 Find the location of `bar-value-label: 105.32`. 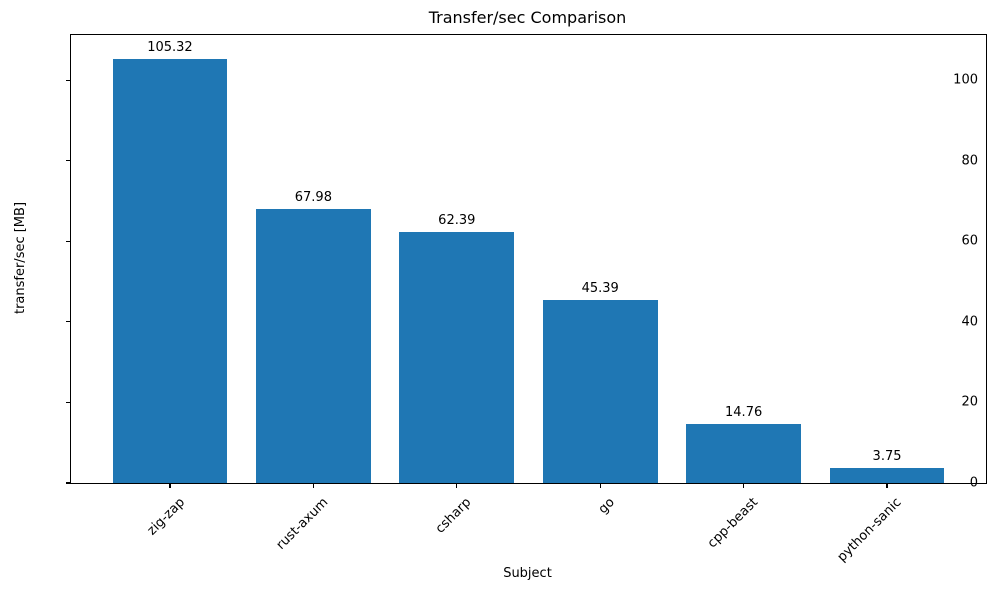

bar-value-label: 105.32 is located at coordinates (170, 47).